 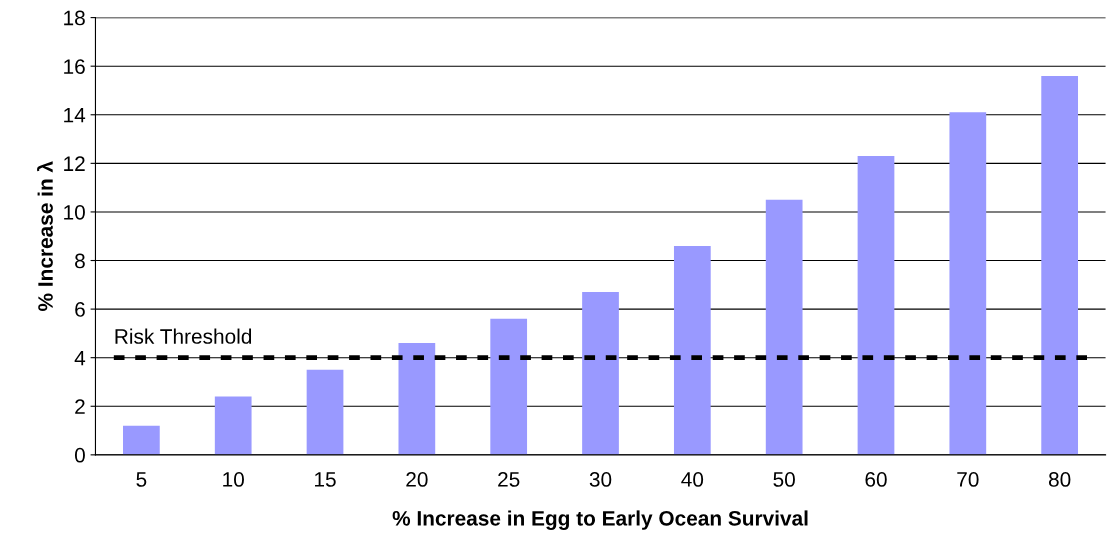 What do you see at coordinates (600, 520) in the screenshot?
I see `x-axis-title: % Increase in Egg to Early Ocean Survival` at bounding box center [600, 520].